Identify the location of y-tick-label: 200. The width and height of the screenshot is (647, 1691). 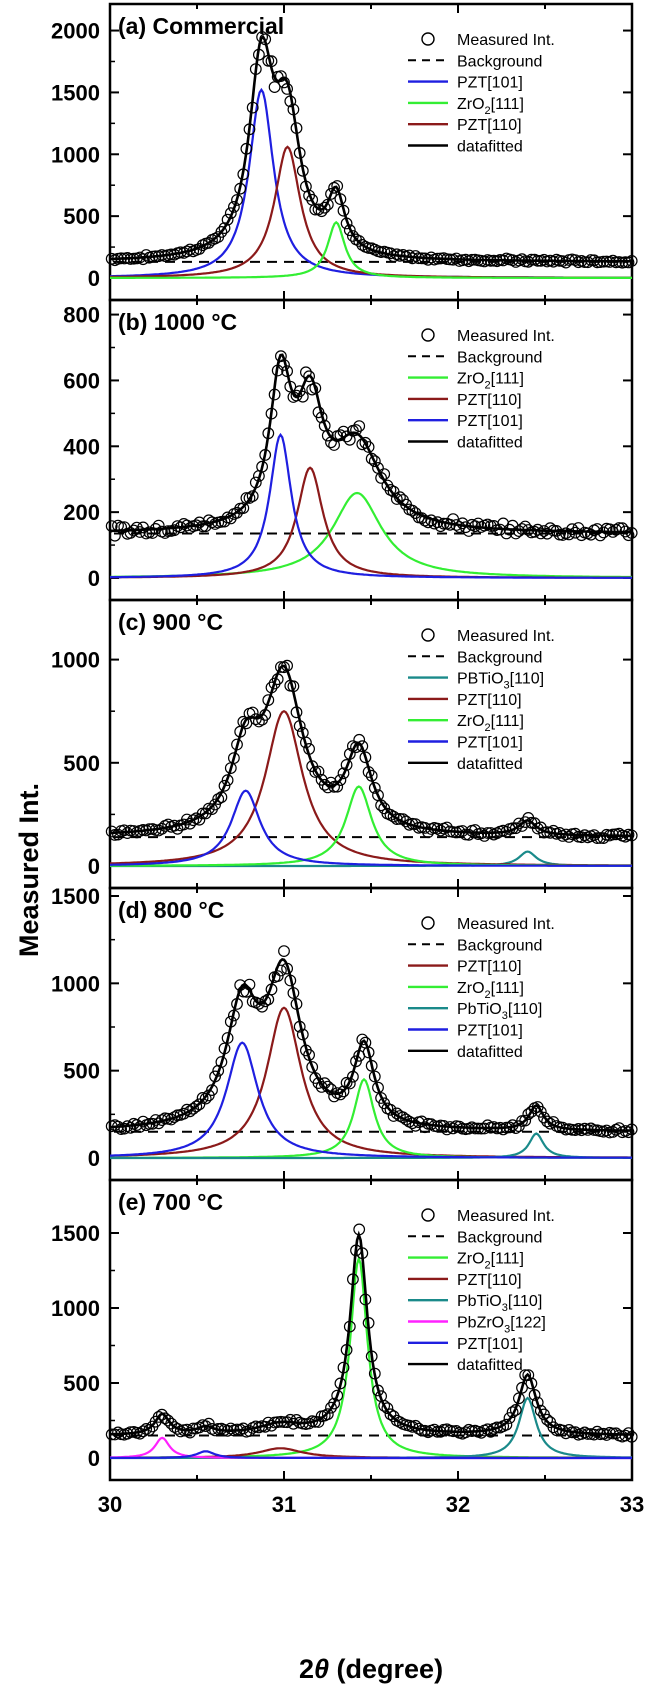
(81, 512).